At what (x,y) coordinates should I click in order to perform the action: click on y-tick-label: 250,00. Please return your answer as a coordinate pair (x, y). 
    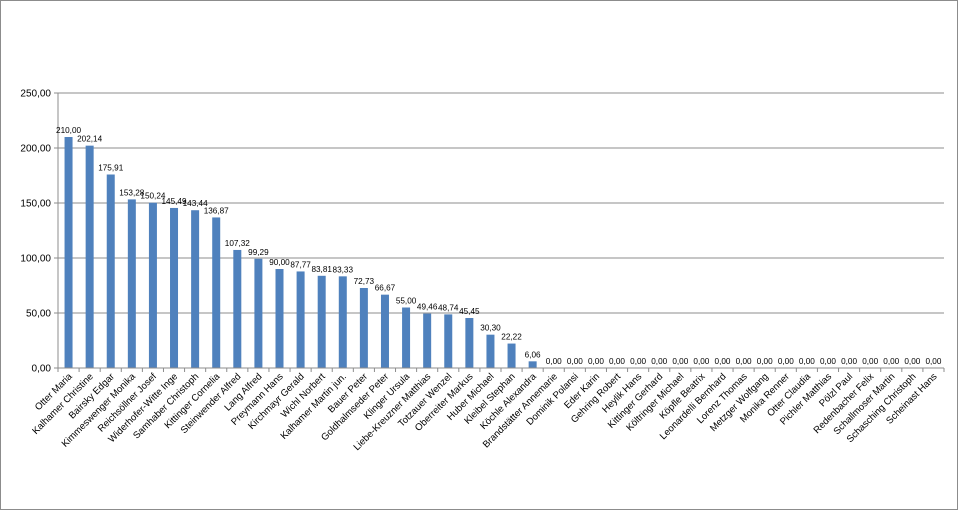
    Looking at the image, I should click on (35, 94).